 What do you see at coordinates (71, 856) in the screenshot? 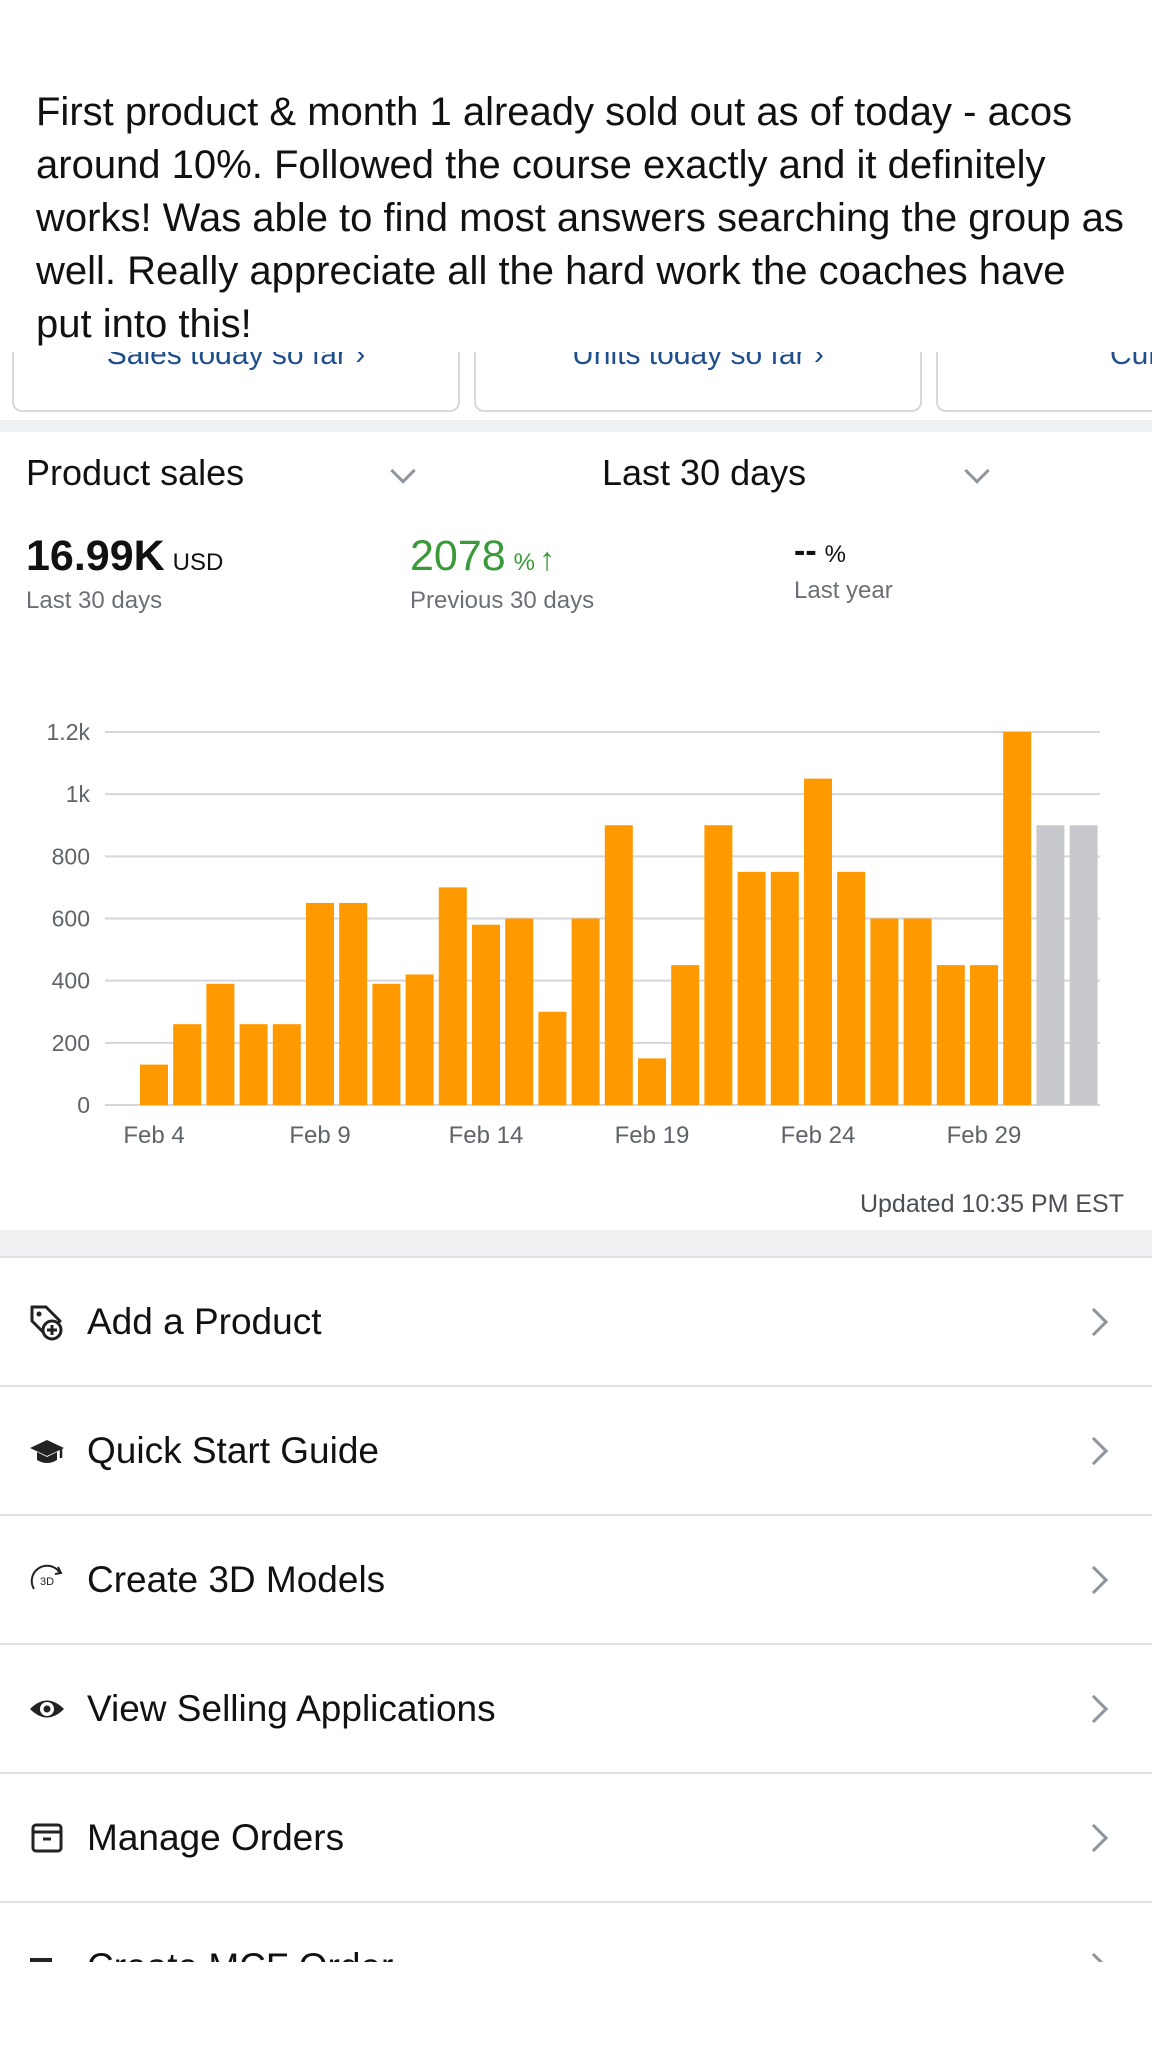
I see `y-tick-label: 800` at bounding box center [71, 856].